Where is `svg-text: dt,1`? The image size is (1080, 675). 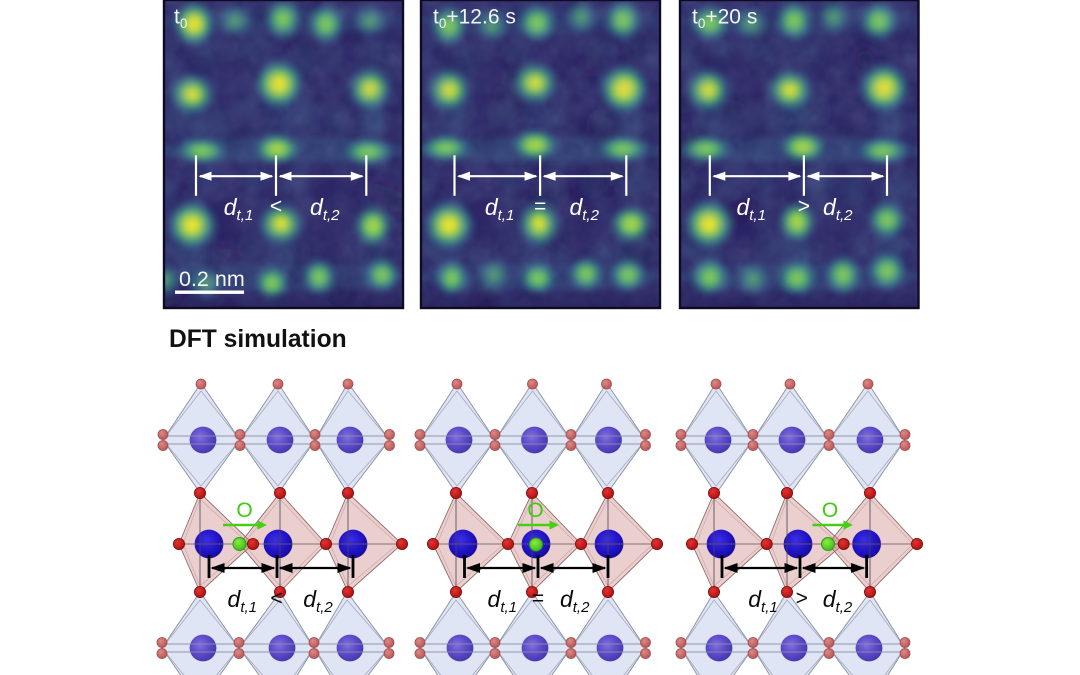 svg-text: dt,1 is located at coordinates (499, 209).